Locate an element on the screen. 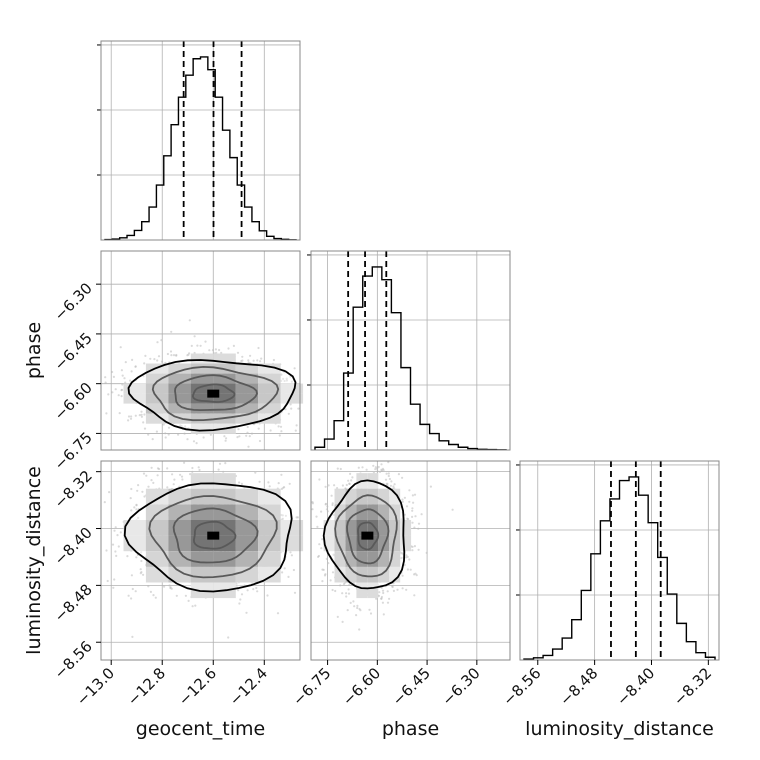 This screenshot has height=760, width=760. y-tick-label-luminosity_distance: −8.40 is located at coordinates (73, 546).